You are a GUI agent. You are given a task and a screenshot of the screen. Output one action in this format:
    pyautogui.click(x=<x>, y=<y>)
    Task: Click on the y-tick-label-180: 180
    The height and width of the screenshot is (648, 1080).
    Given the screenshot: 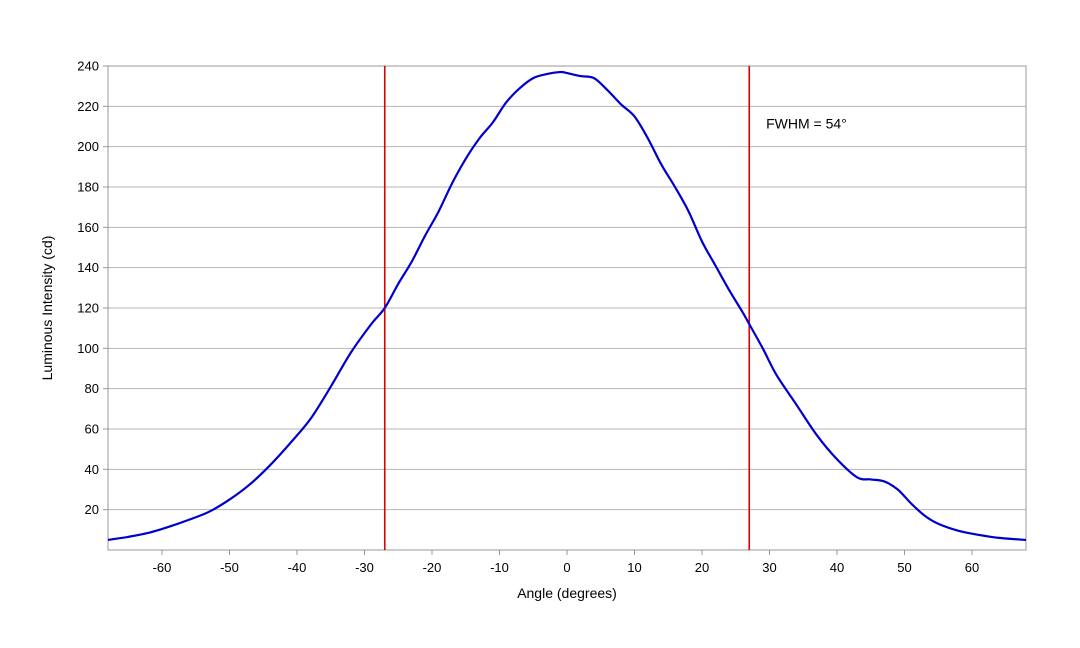 What is the action you would take?
    pyautogui.click(x=88, y=187)
    